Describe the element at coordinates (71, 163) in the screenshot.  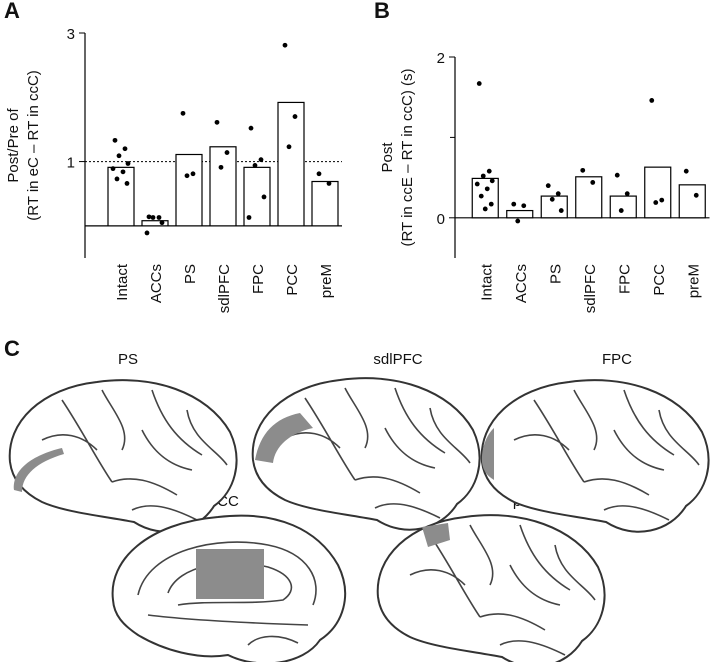
I see `y-tick-label: 1` at that location.